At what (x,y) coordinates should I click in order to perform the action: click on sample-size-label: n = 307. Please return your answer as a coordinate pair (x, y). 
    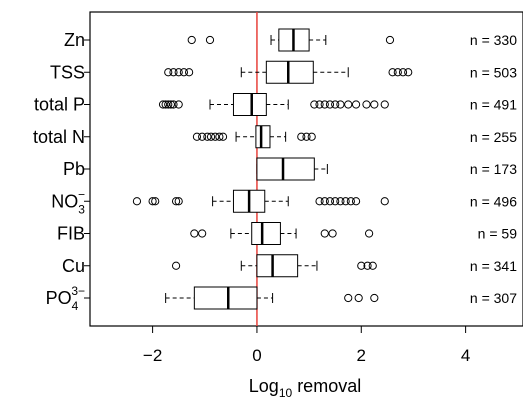
    Looking at the image, I should click on (493, 298).